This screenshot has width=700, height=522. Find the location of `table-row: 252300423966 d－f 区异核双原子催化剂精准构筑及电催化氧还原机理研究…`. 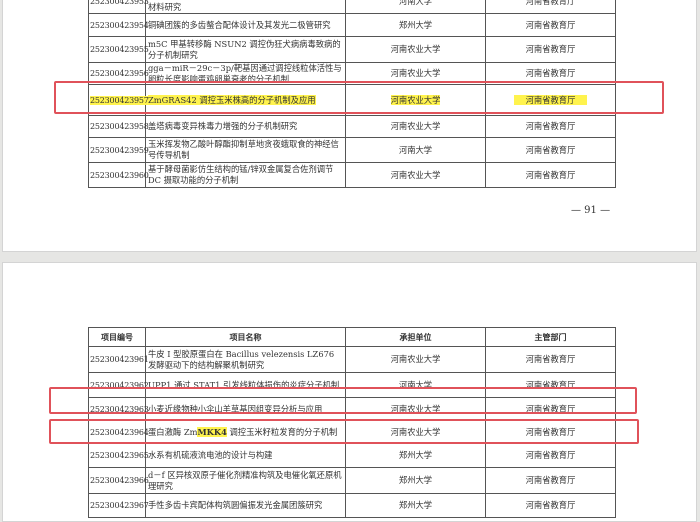

table-row: 252300423966 d－f 区异核双原子催化剂精准构筑及电催化氧还原机理研究… is located at coordinates (352, 480).